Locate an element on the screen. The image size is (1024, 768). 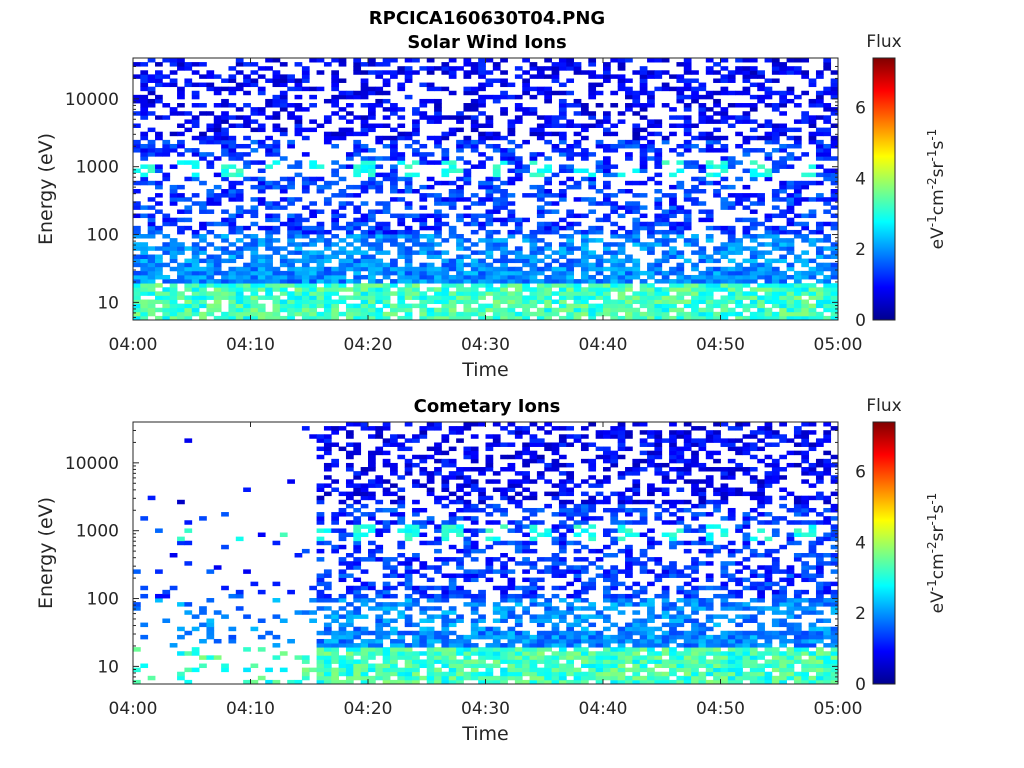
colorbar-tick-label: 6 is located at coordinates (860, 109).